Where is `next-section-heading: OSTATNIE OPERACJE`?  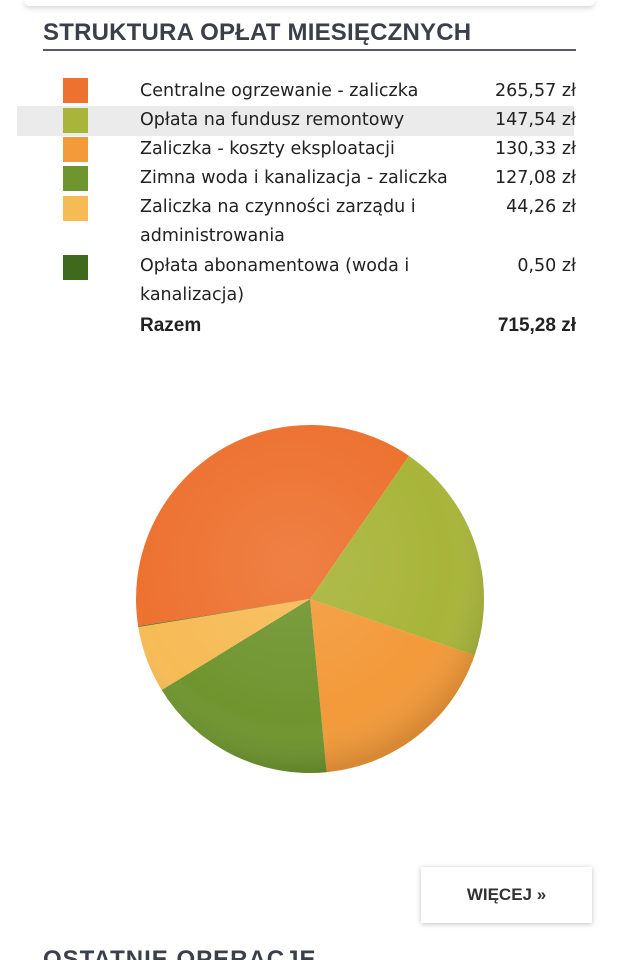 next-section-heading: OSTATNIE OPERACJE is located at coordinates (193, 955).